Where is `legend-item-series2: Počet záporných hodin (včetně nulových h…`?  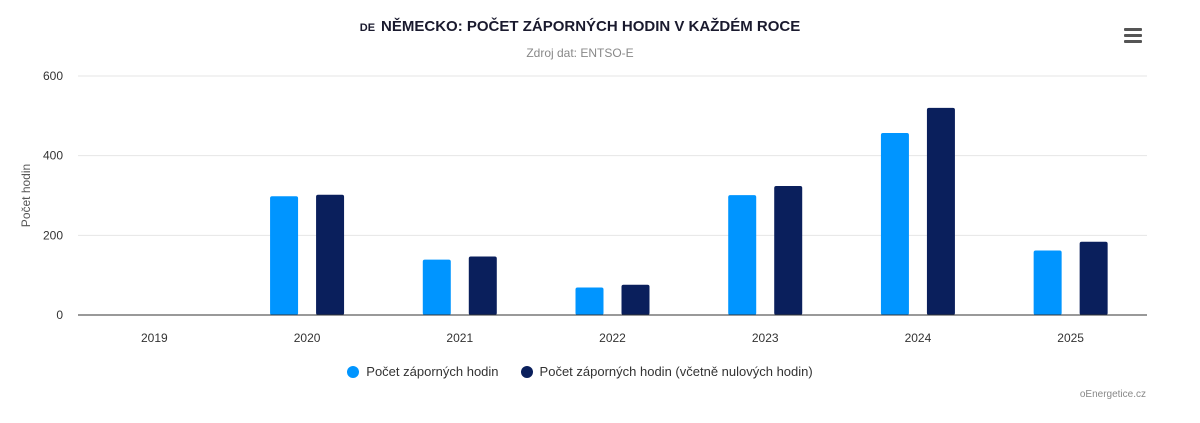
legend-item-series2: Počet záporných hodin (včetně nulových h… is located at coordinates (666, 371).